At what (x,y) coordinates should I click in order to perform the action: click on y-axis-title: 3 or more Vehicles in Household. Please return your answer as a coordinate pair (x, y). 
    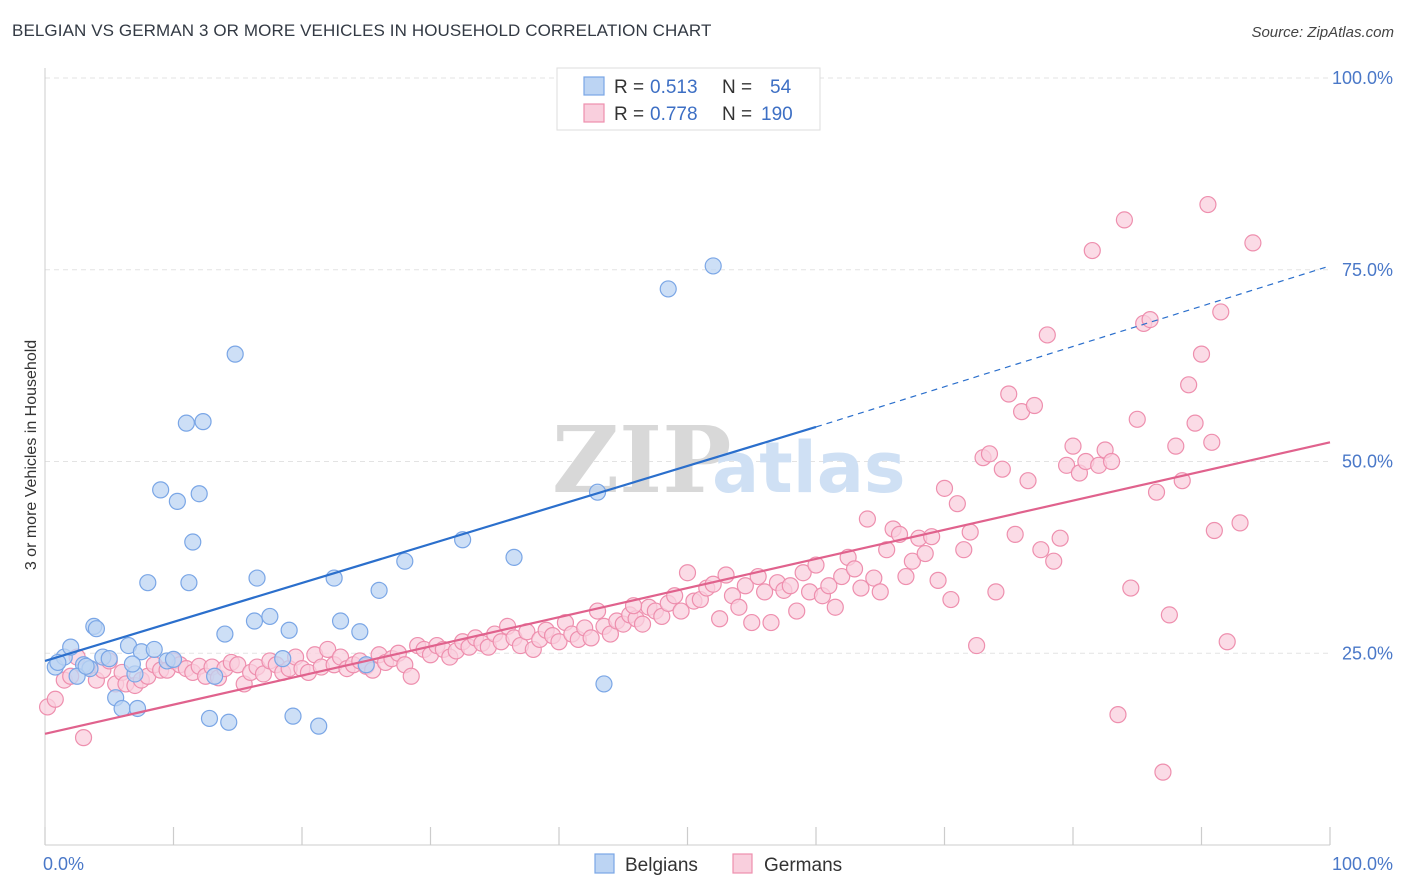
    Looking at the image, I should click on (31, 455).